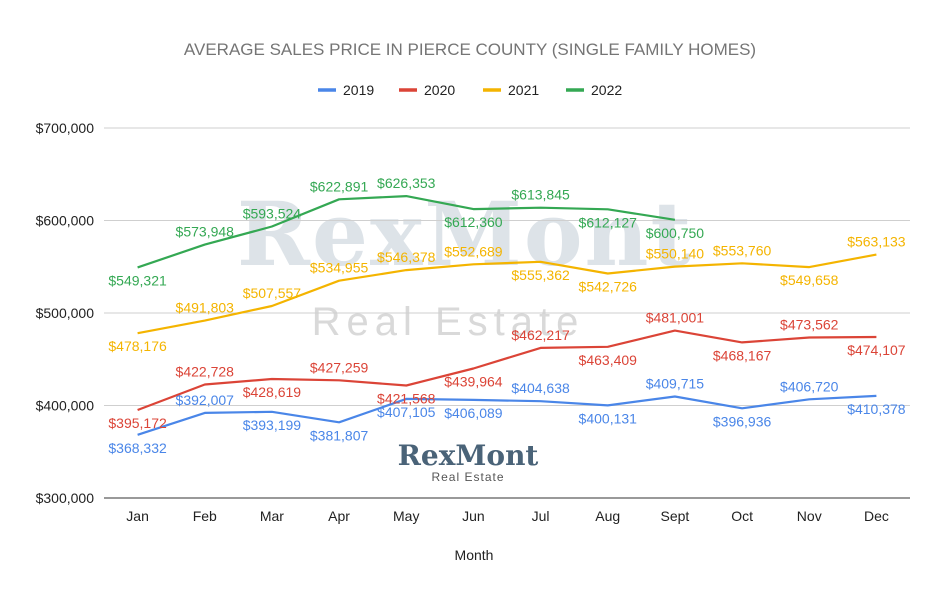  I want to click on legend: 2019 2020 2021 2022, so click(470, 90).